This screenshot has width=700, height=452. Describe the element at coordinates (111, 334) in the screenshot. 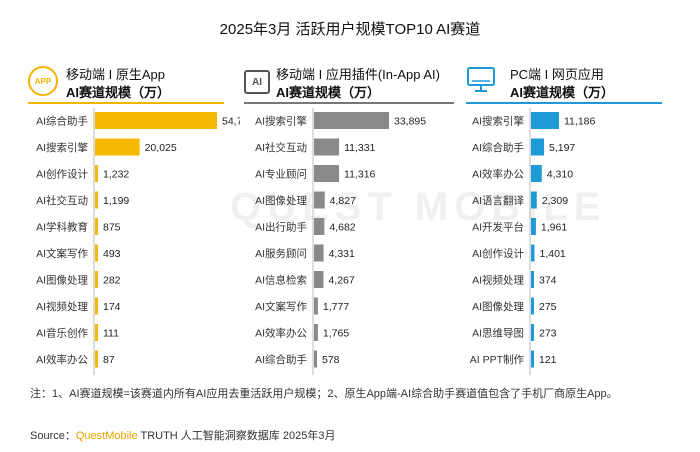

I see `value-label: 111` at that location.